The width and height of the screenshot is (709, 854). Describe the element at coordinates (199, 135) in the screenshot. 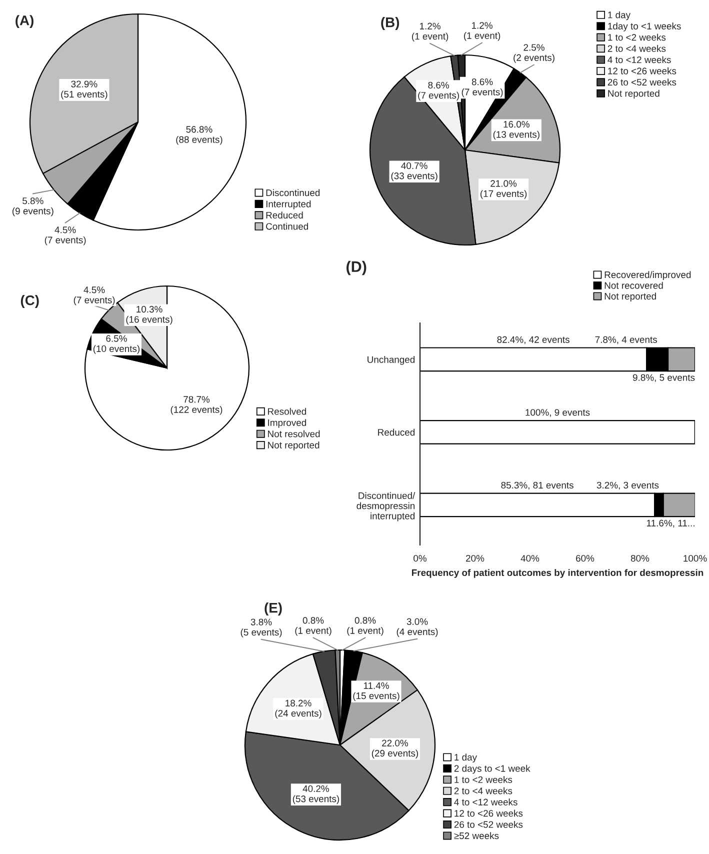

I see `data-label: 56.8% (88 events)` at that location.